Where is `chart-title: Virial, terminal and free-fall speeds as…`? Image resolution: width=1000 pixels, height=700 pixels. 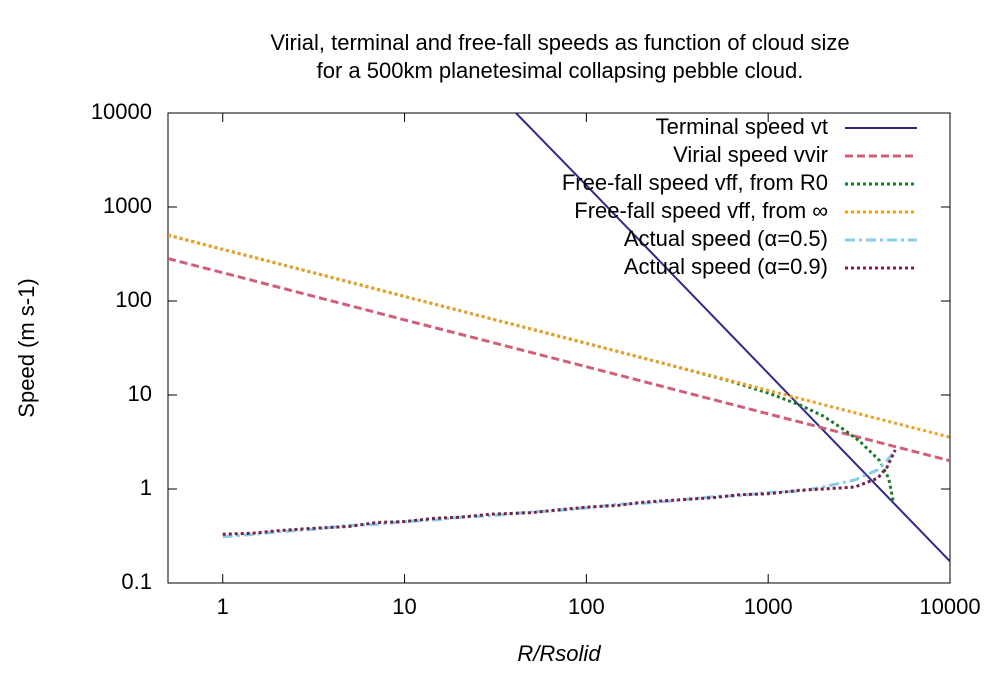
chart-title: Virial, terminal and free-fall speeds as… is located at coordinates (559, 42).